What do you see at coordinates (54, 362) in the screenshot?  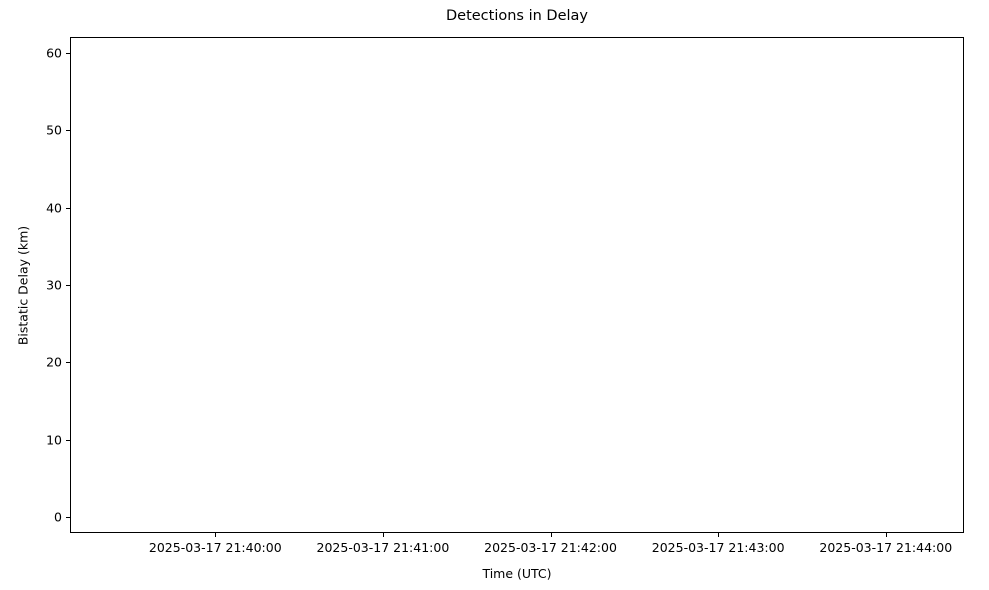 I see `y-tick-label: 20` at bounding box center [54, 362].